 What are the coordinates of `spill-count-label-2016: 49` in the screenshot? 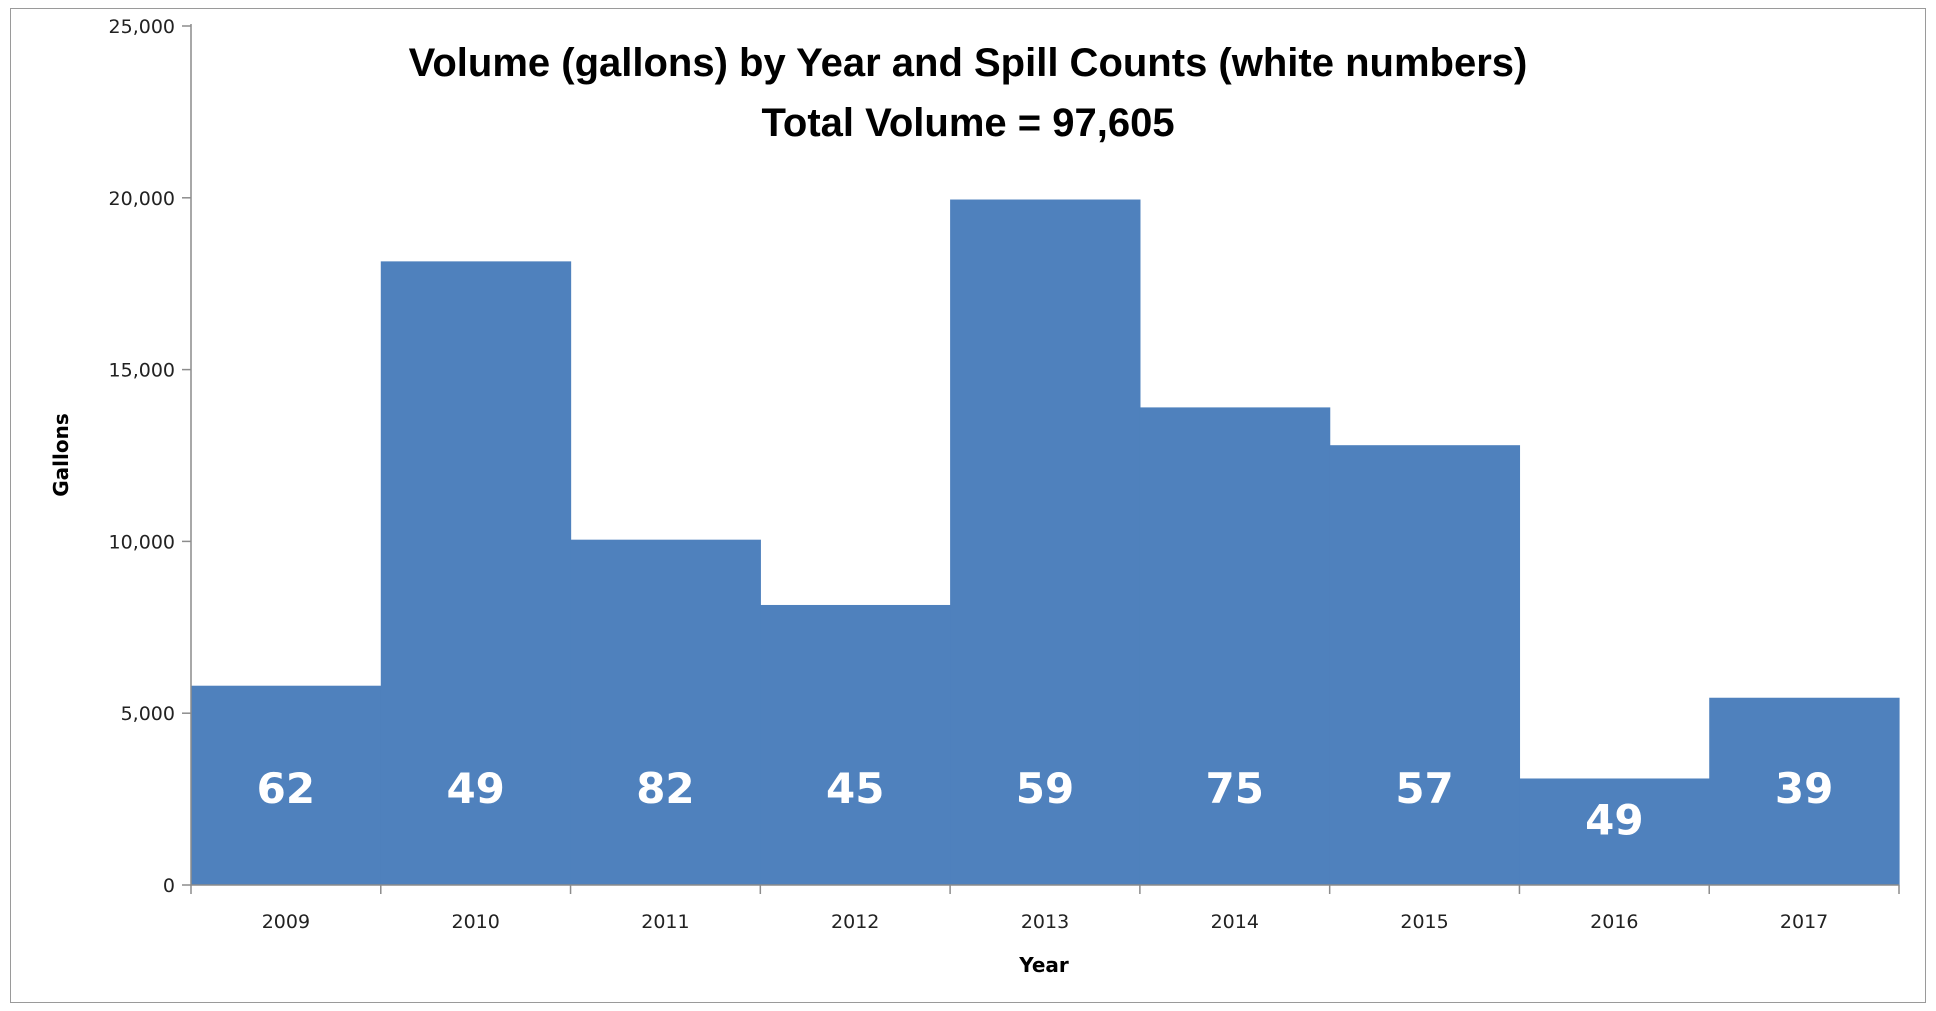 It's located at (1614, 819).